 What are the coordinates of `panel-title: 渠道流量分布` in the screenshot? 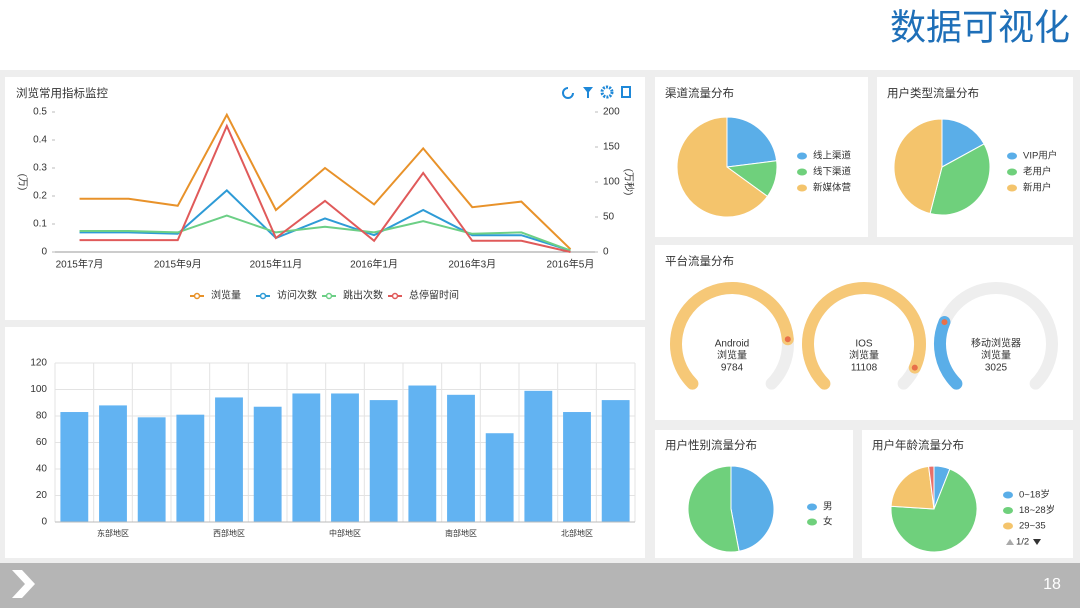 It's located at (699, 93).